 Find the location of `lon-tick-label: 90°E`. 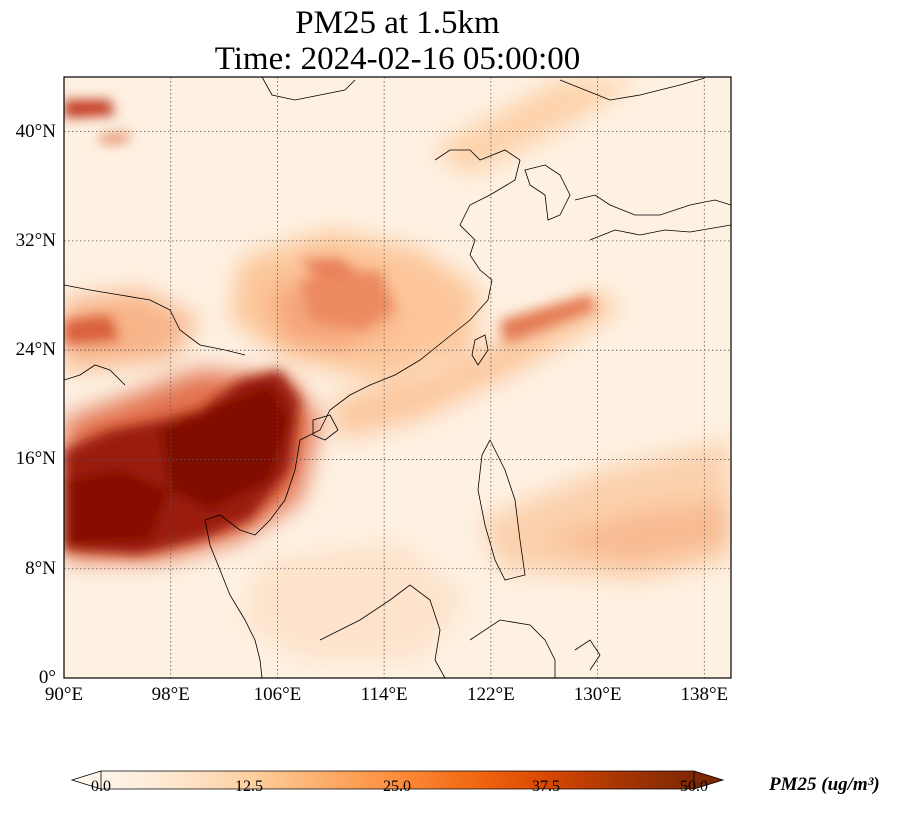

lon-tick-label: 90°E is located at coordinates (64, 694).